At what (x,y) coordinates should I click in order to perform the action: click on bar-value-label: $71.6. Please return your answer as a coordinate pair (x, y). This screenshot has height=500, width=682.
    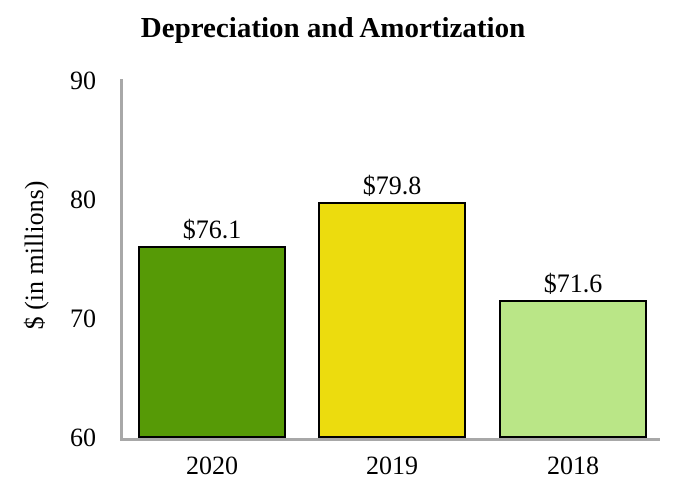
    Looking at the image, I should click on (573, 283).